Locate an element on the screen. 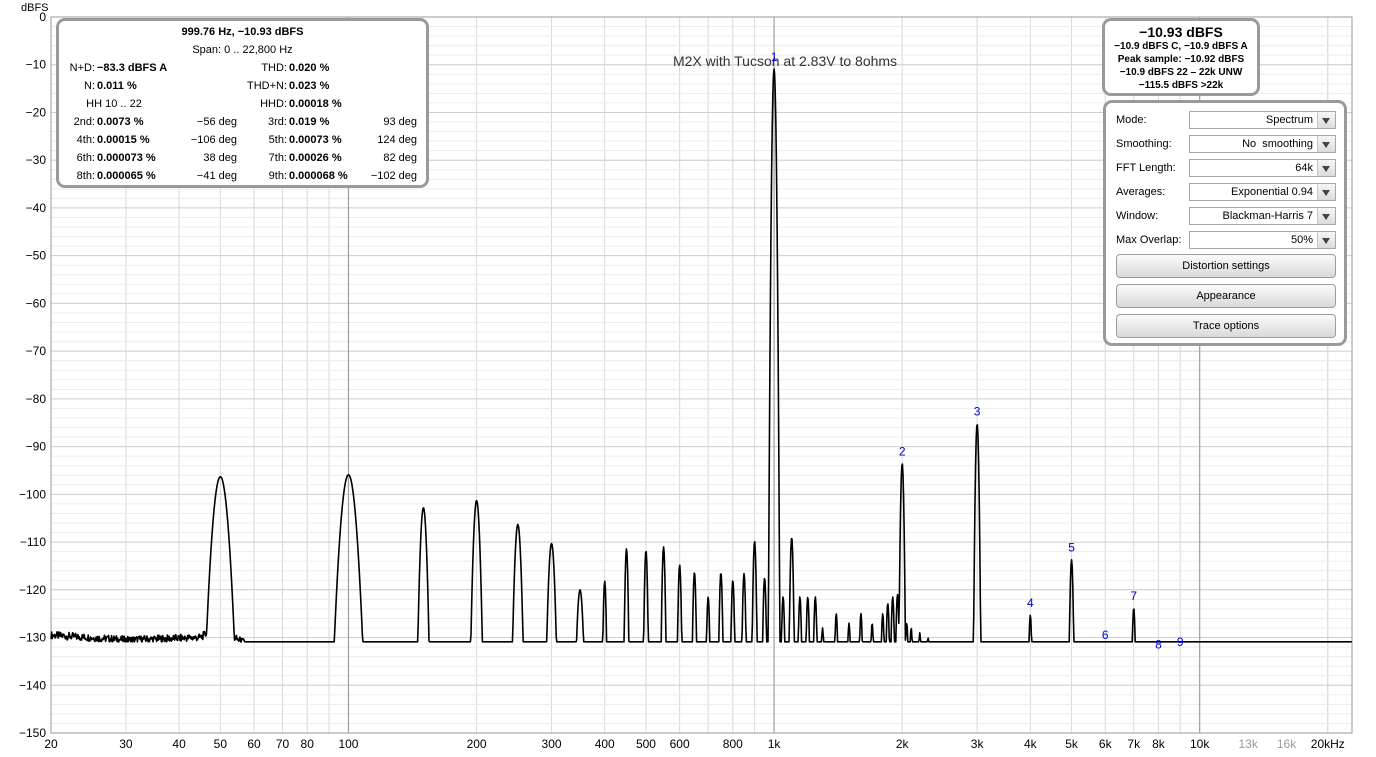  level-weighted: −10.9 dBFS C, −10.9 dBFS A is located at coordinates (1181, 46).